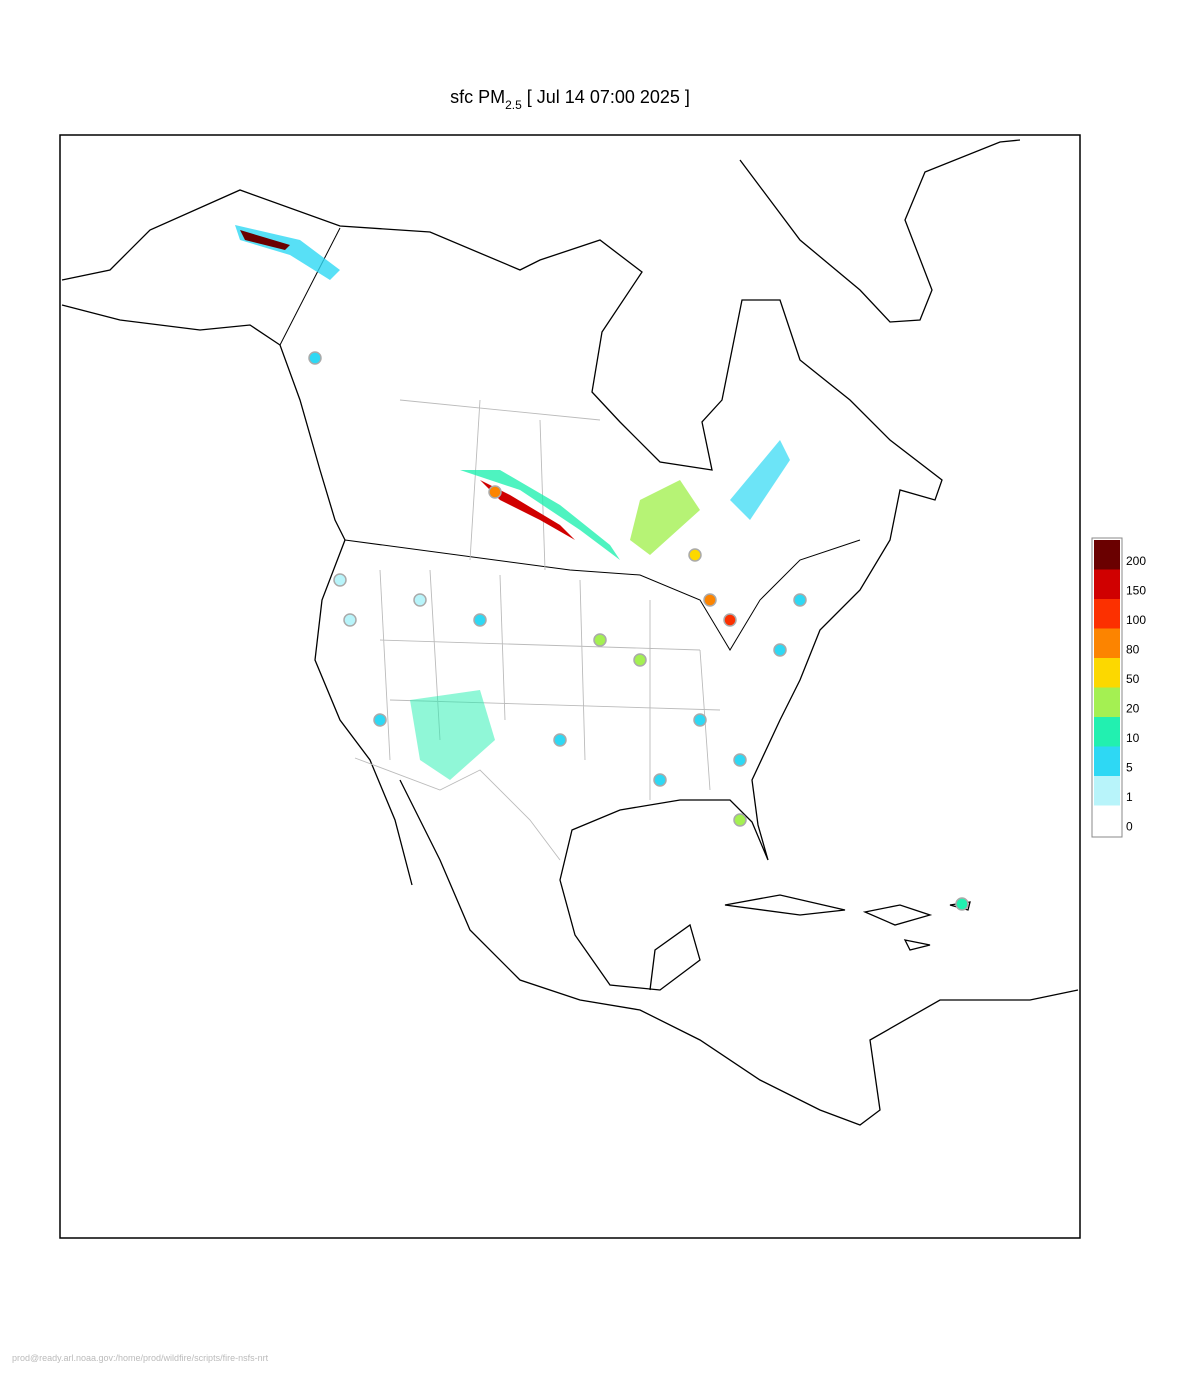 This screenshot has width=1199, height=1376. I want to click on caribbean-islands, so click(847, 922).